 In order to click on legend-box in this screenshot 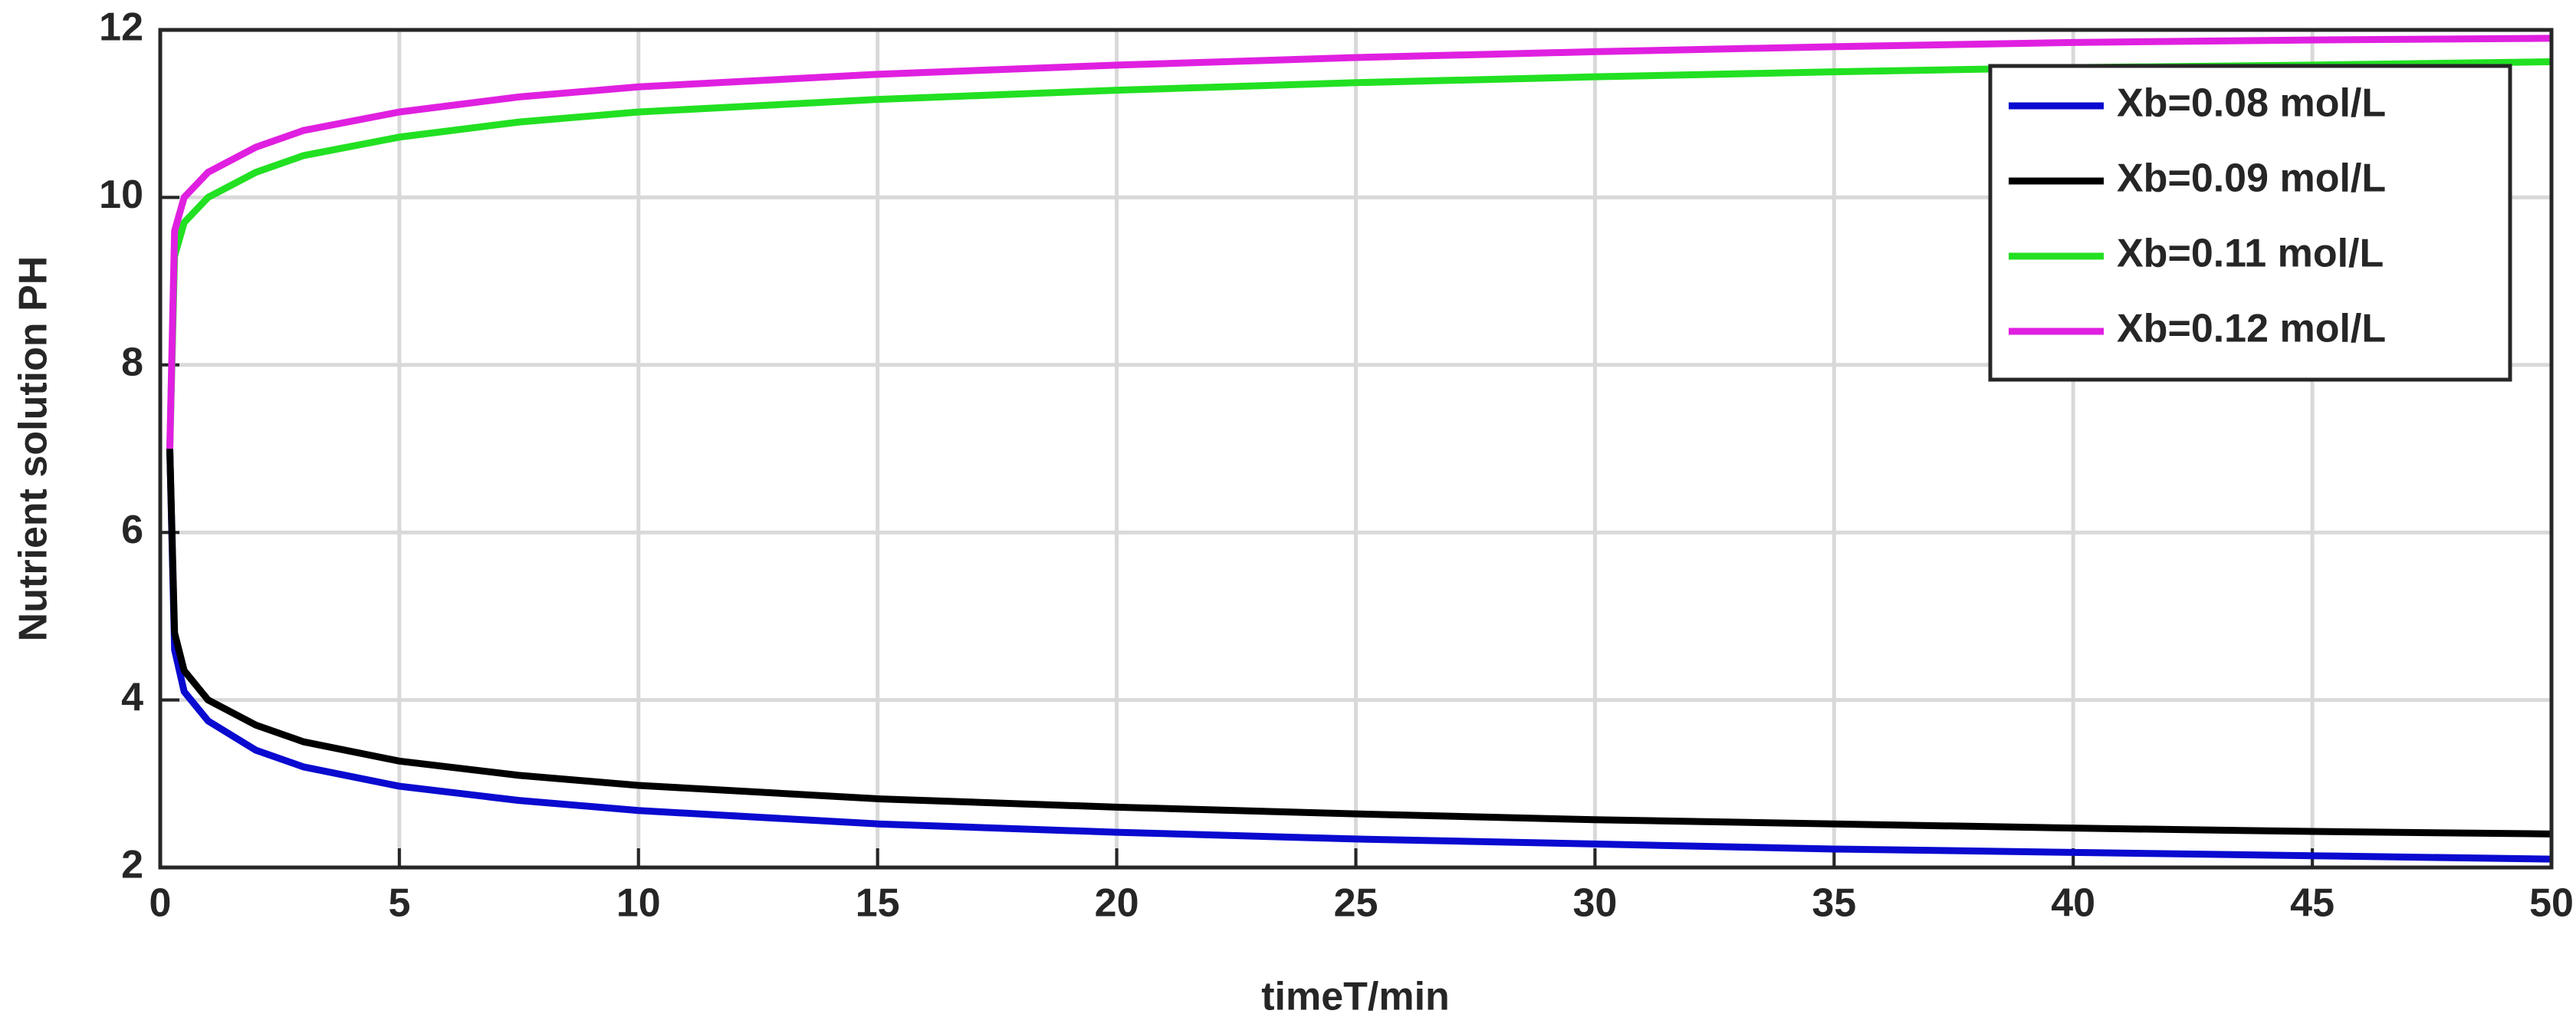, I will do `click(2250, 223)`.